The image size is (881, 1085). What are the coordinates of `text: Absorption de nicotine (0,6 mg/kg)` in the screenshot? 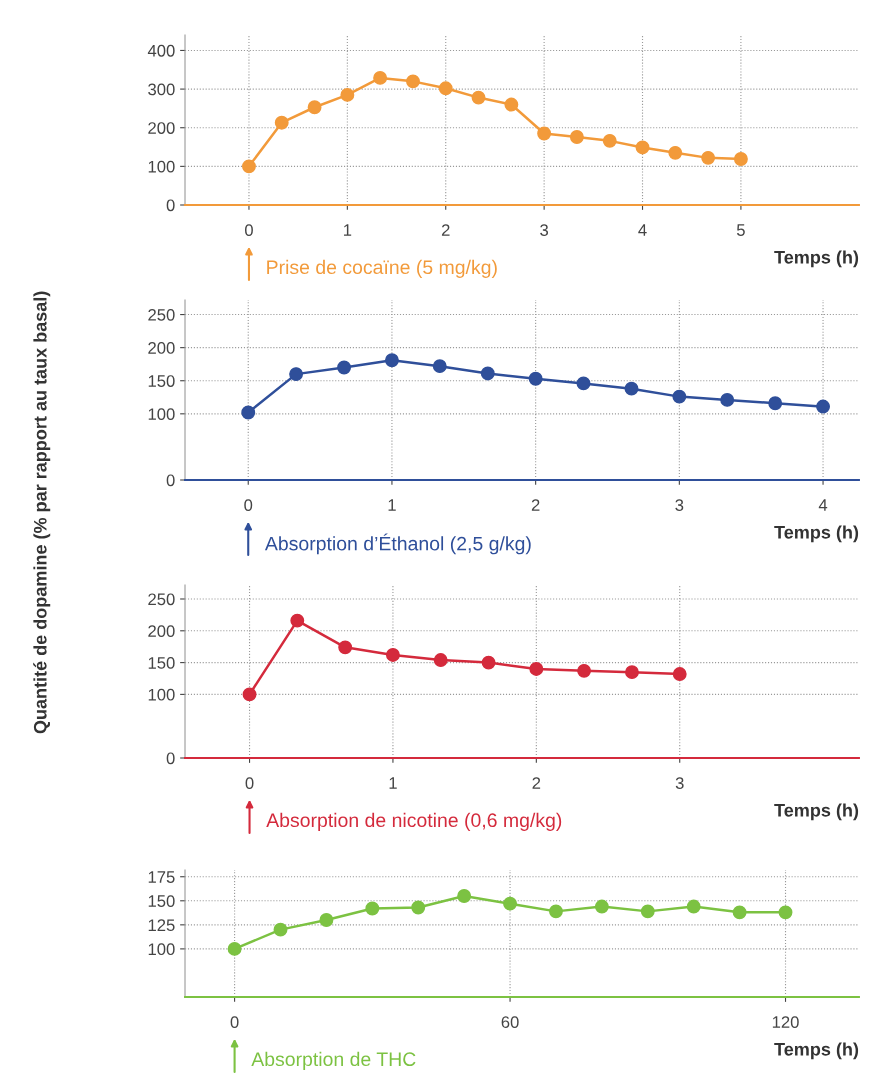 It's located at (414, 821).